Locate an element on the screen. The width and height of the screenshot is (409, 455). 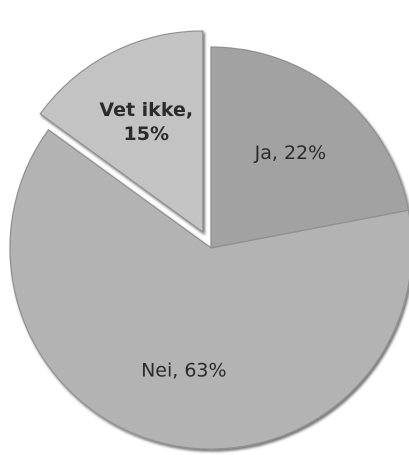
pie-label-nei: Nei, 63% is located at coordinates (184, 371).